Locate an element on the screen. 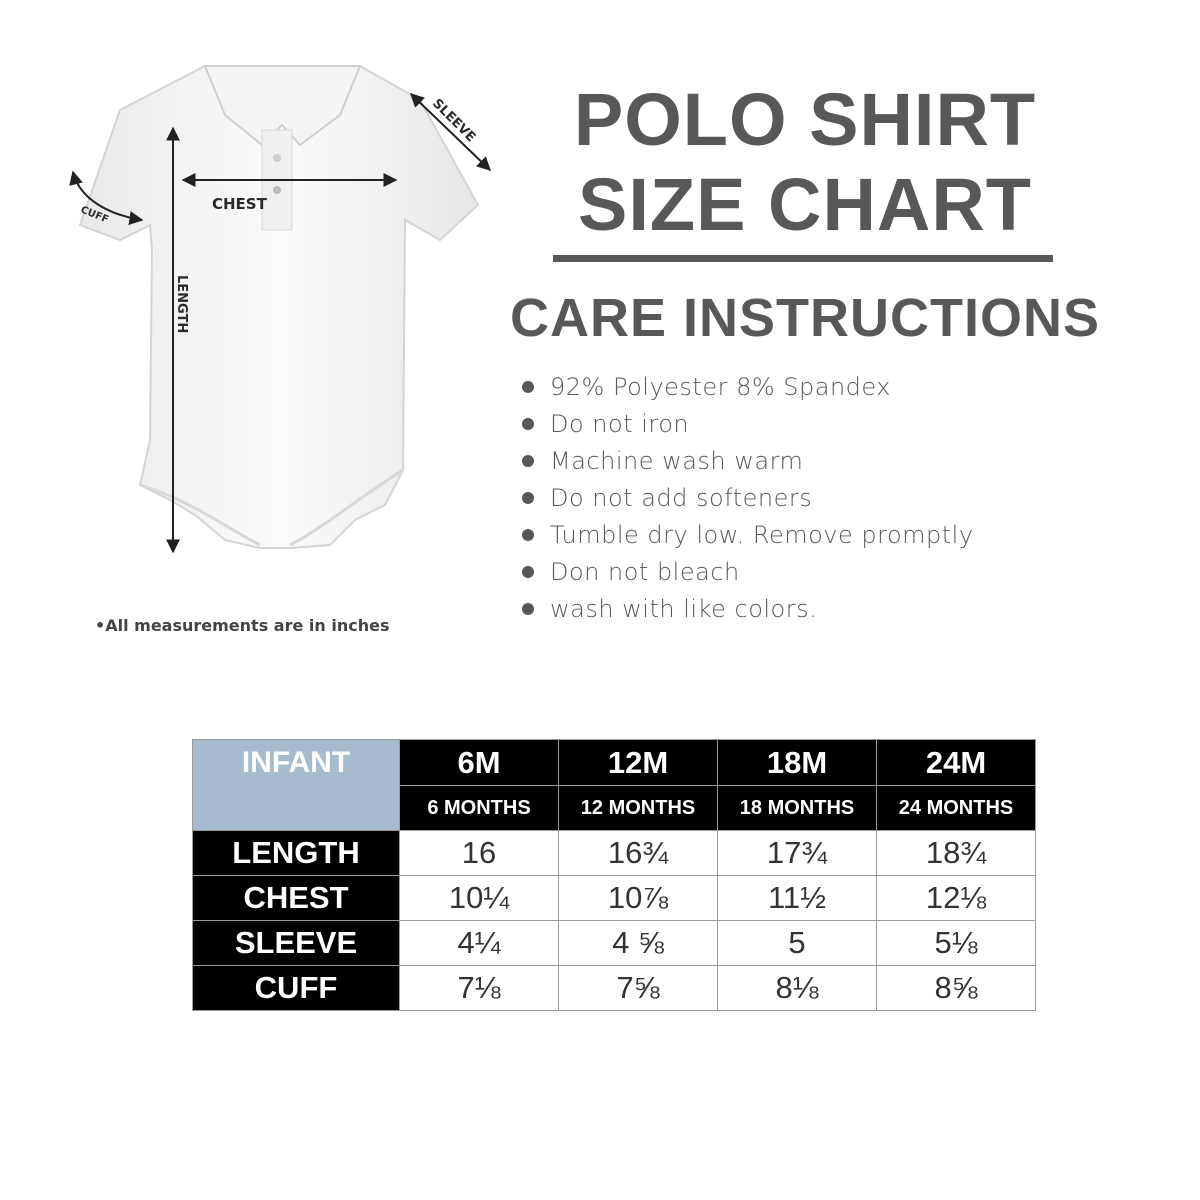 The width and height of the screenshot is (1200, 1200). table-row: LENGTH 16 16¾ 17¾ 18¾ is located at coordinates (614, 853).